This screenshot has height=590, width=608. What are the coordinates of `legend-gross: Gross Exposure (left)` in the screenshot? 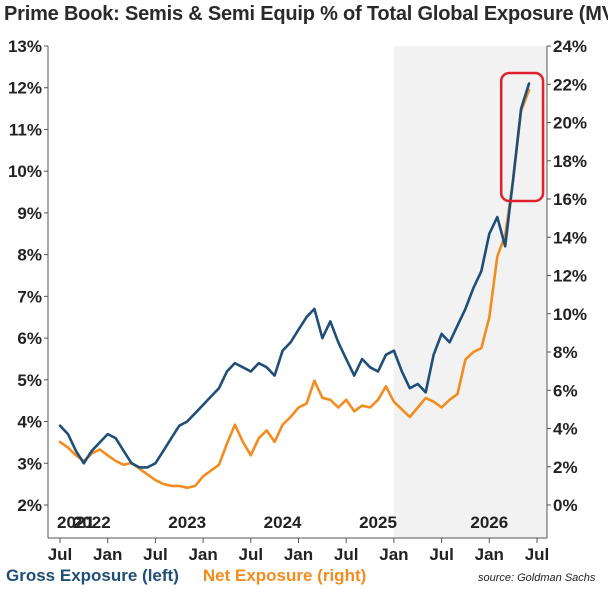 It's located at (92, 575).